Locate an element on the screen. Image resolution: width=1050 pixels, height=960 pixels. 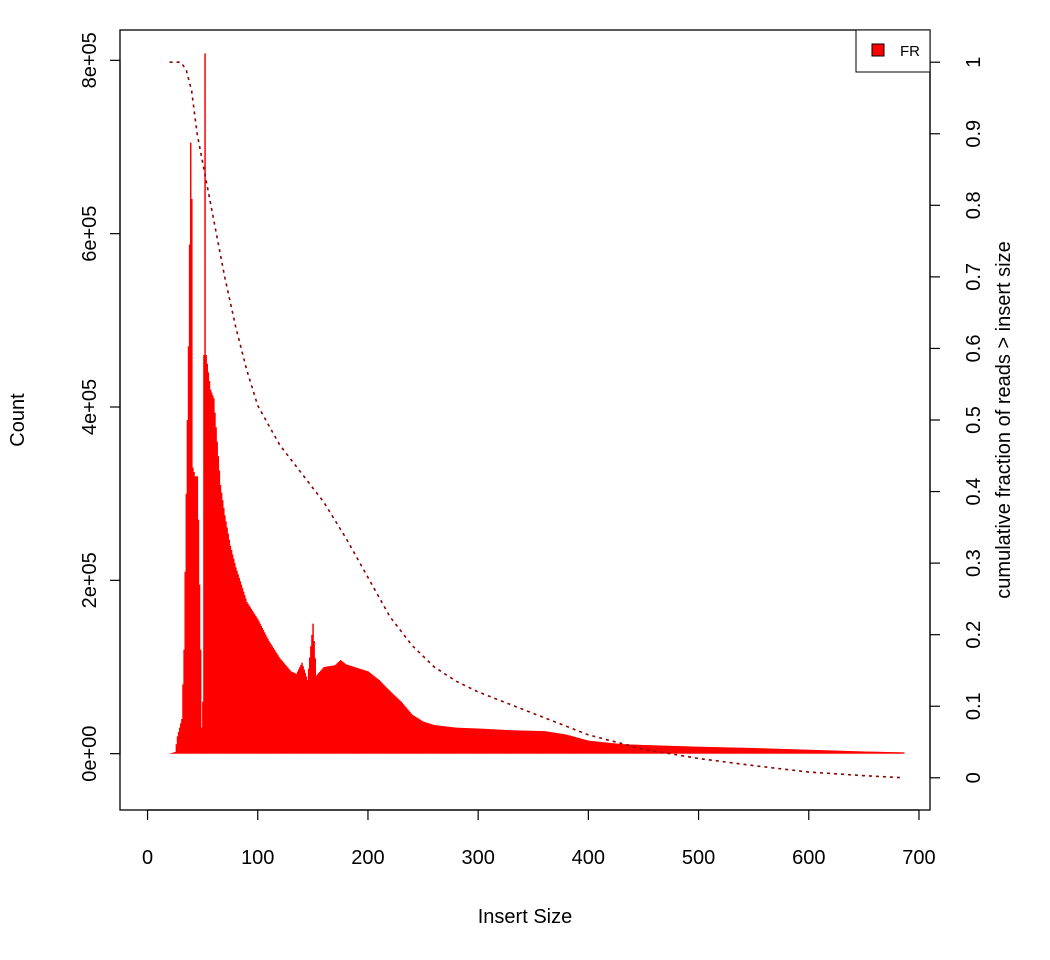
x-tick-label: 0 is located at coordinates (147, 858).